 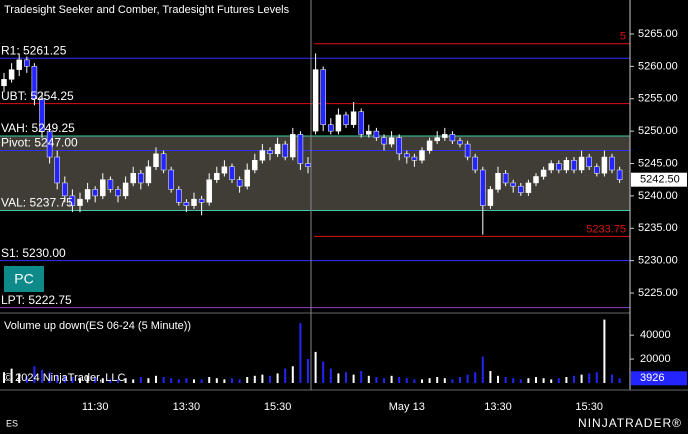 I want to click on copyright: © 2024 NinjaTrader, LLC, so click(x=64, y=378).